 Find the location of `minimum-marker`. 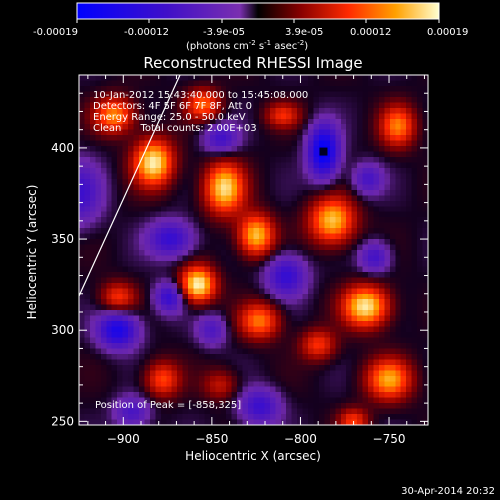

minimum-marker is located at coordinates (323, 151).